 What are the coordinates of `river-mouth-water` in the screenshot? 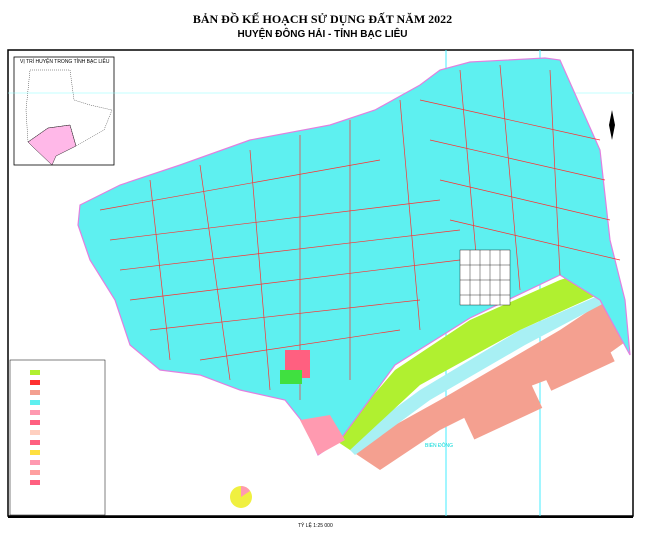 It's located at (477, 375).